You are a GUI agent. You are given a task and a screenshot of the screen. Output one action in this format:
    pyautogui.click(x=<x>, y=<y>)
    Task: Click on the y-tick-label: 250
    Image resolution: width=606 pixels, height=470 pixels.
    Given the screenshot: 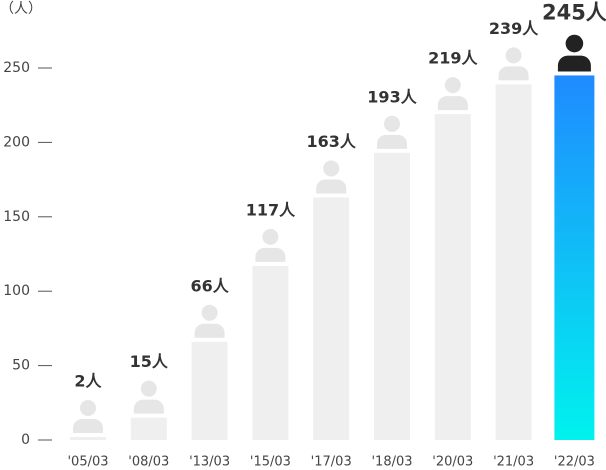 What is the action you would take?
    pyautogui.click(x=16, y=68)
    